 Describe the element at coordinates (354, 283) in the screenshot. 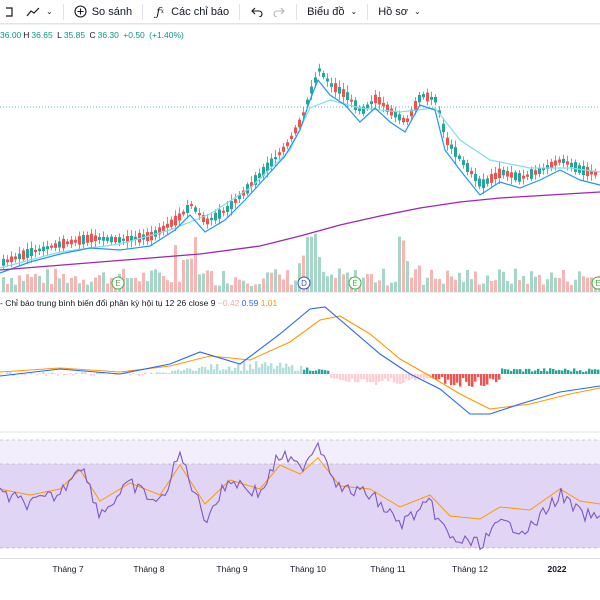

I see `event-marker-label: E` at that location.